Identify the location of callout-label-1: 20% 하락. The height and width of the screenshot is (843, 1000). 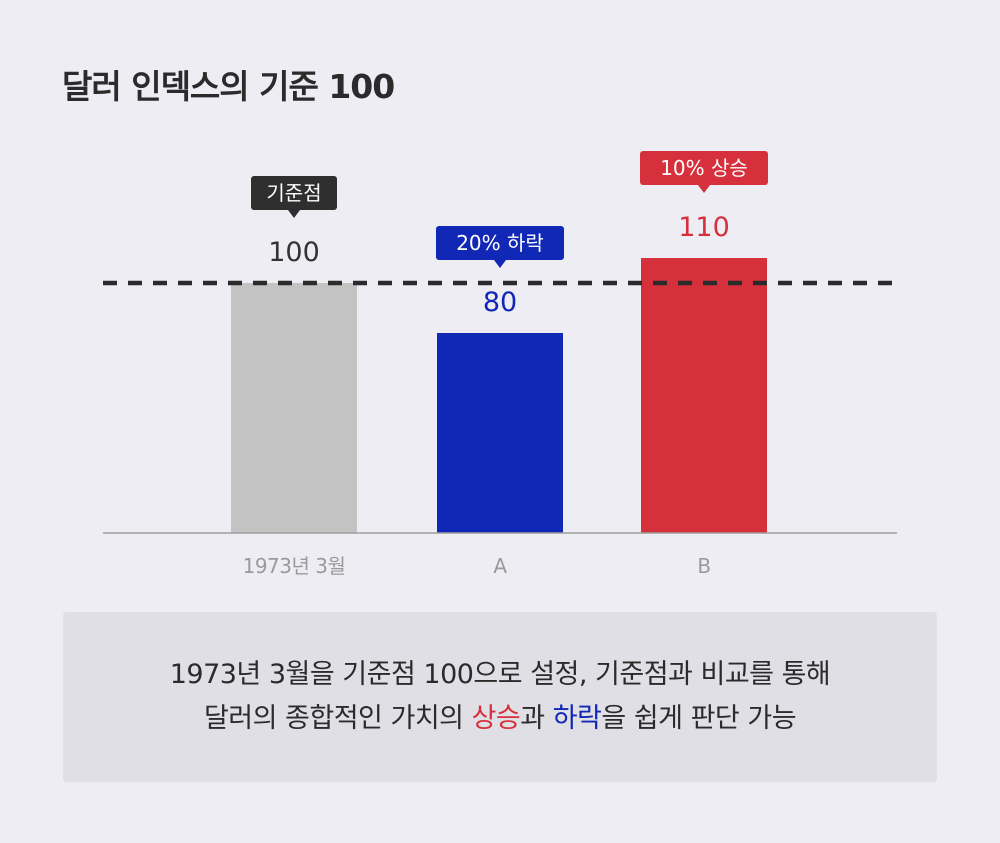
(500, 243).